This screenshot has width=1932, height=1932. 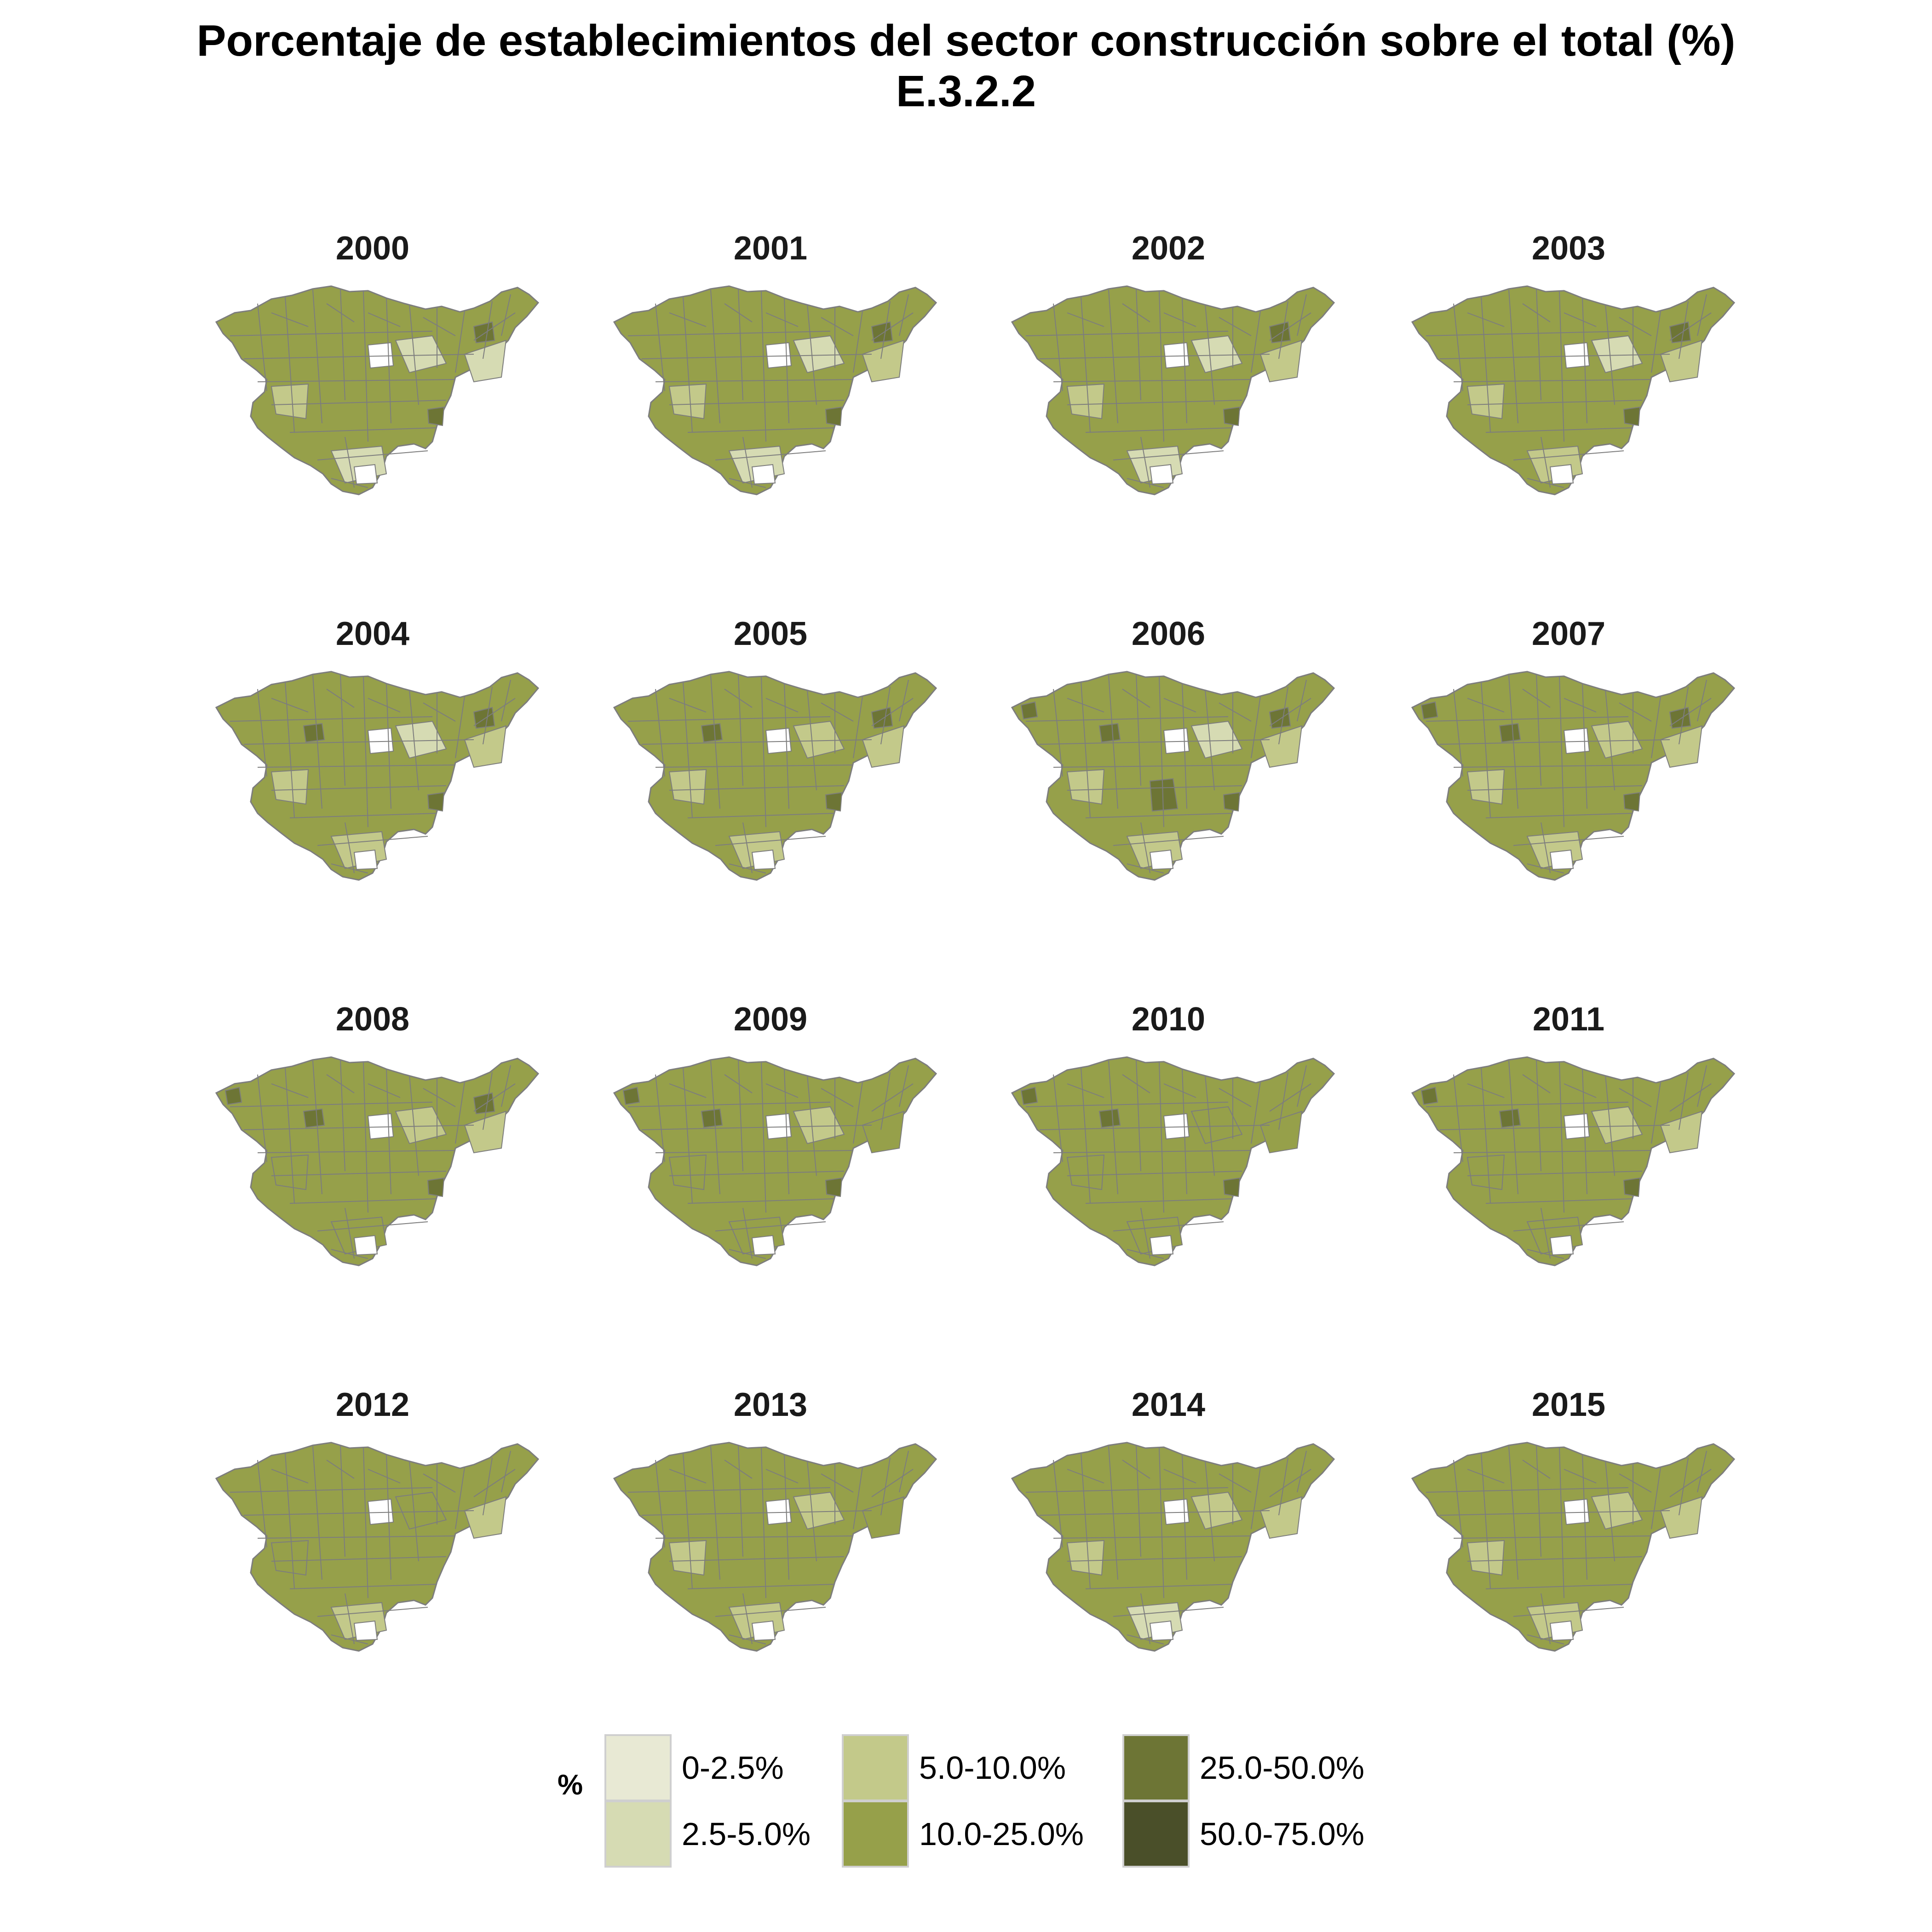 What do you see at coordinates (377, 390) in the screenshot?
I see `map-2000` at bounding box center [377, 390].